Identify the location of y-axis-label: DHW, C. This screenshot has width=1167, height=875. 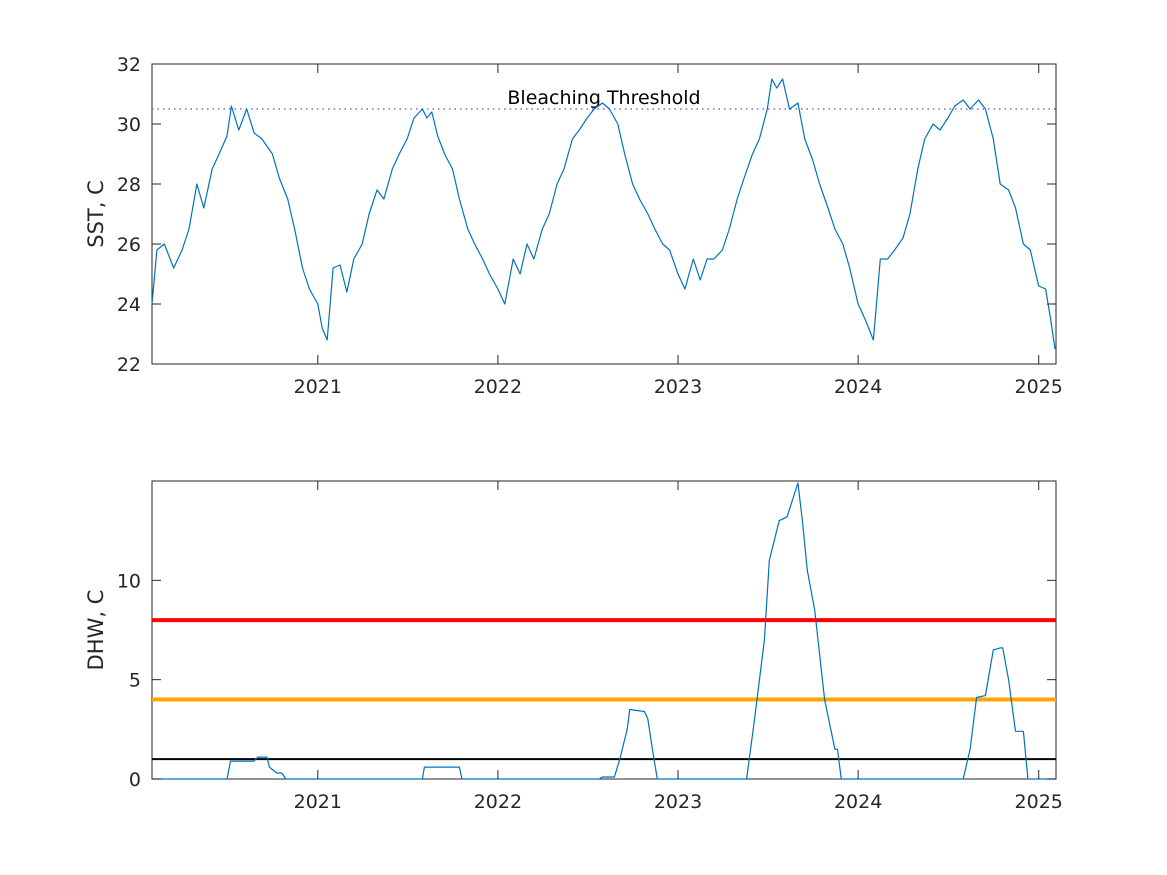
(96, 630).